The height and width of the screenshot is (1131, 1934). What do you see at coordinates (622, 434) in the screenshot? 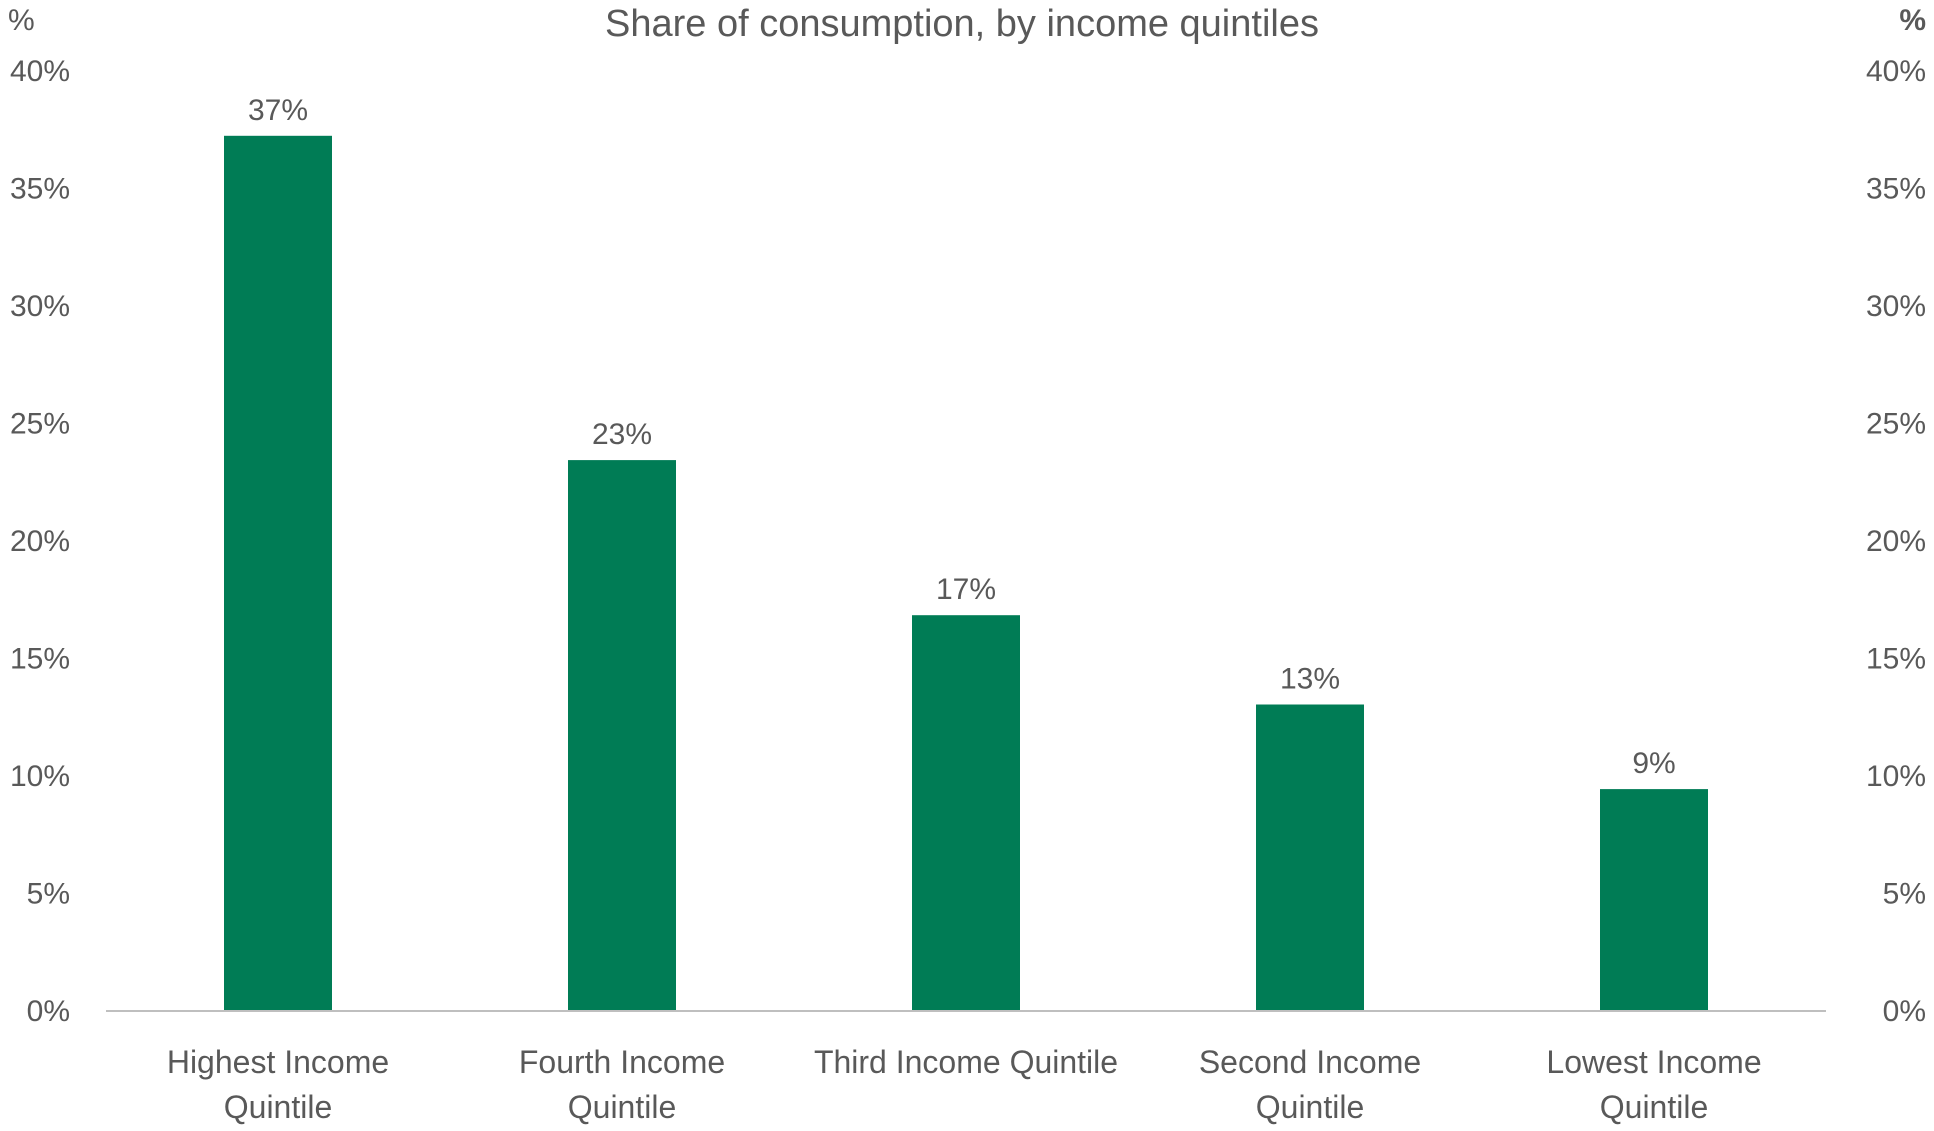
I see `bar-data-label: 23%` at bounding box center [622, 434].